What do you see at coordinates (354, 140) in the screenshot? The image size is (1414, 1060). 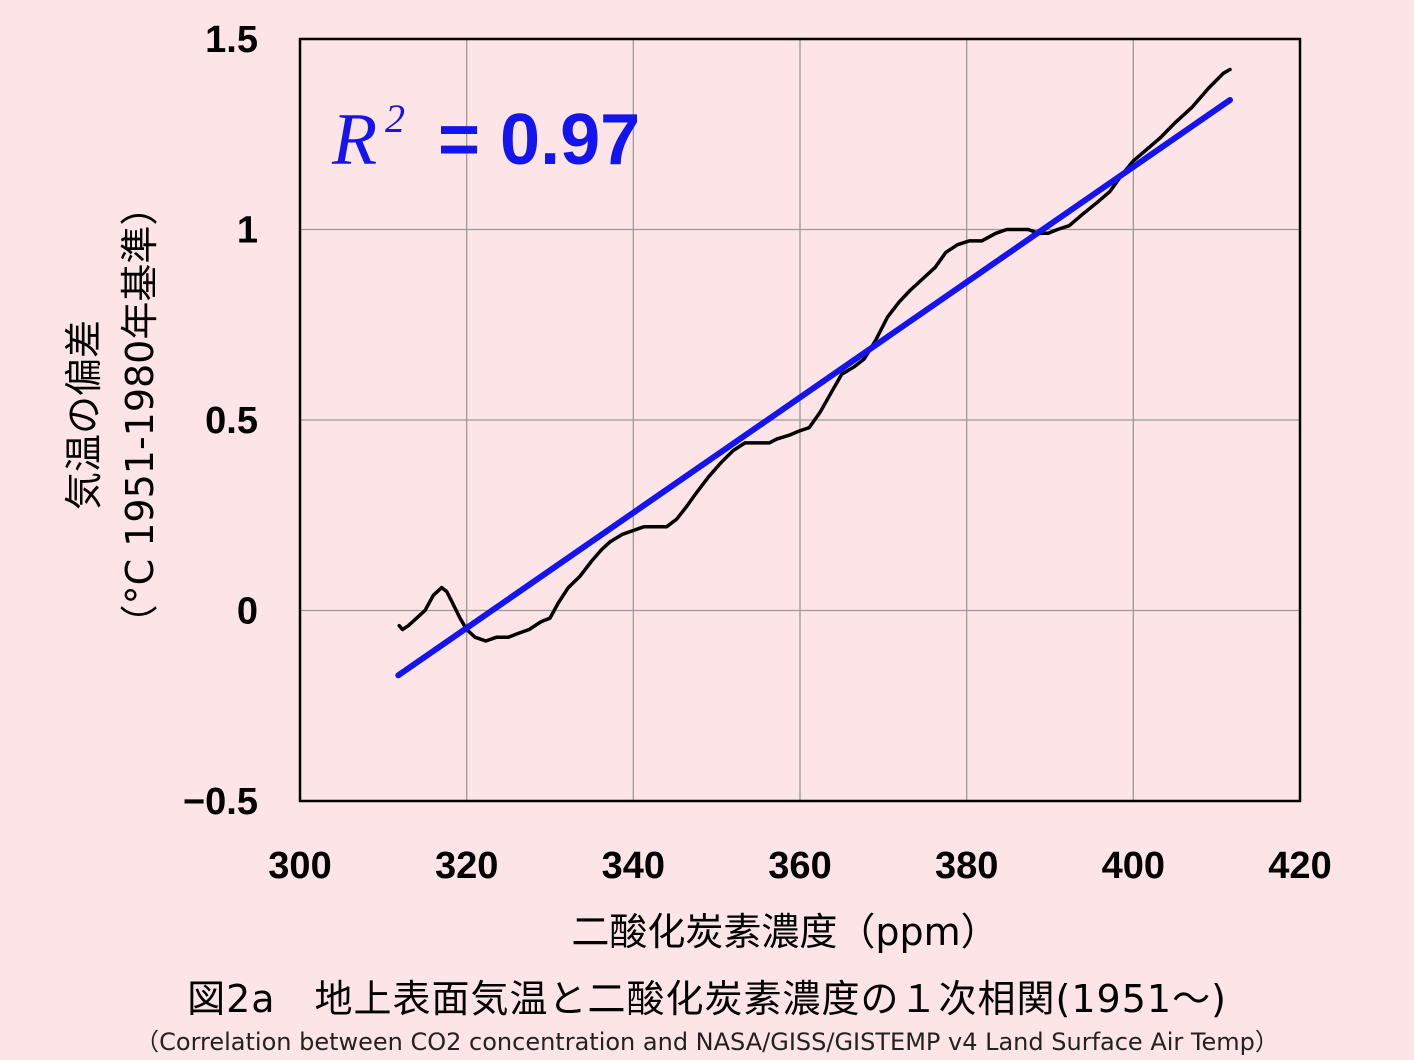 I see `r-squared-symbol: R` at bounding box center [354, 140].